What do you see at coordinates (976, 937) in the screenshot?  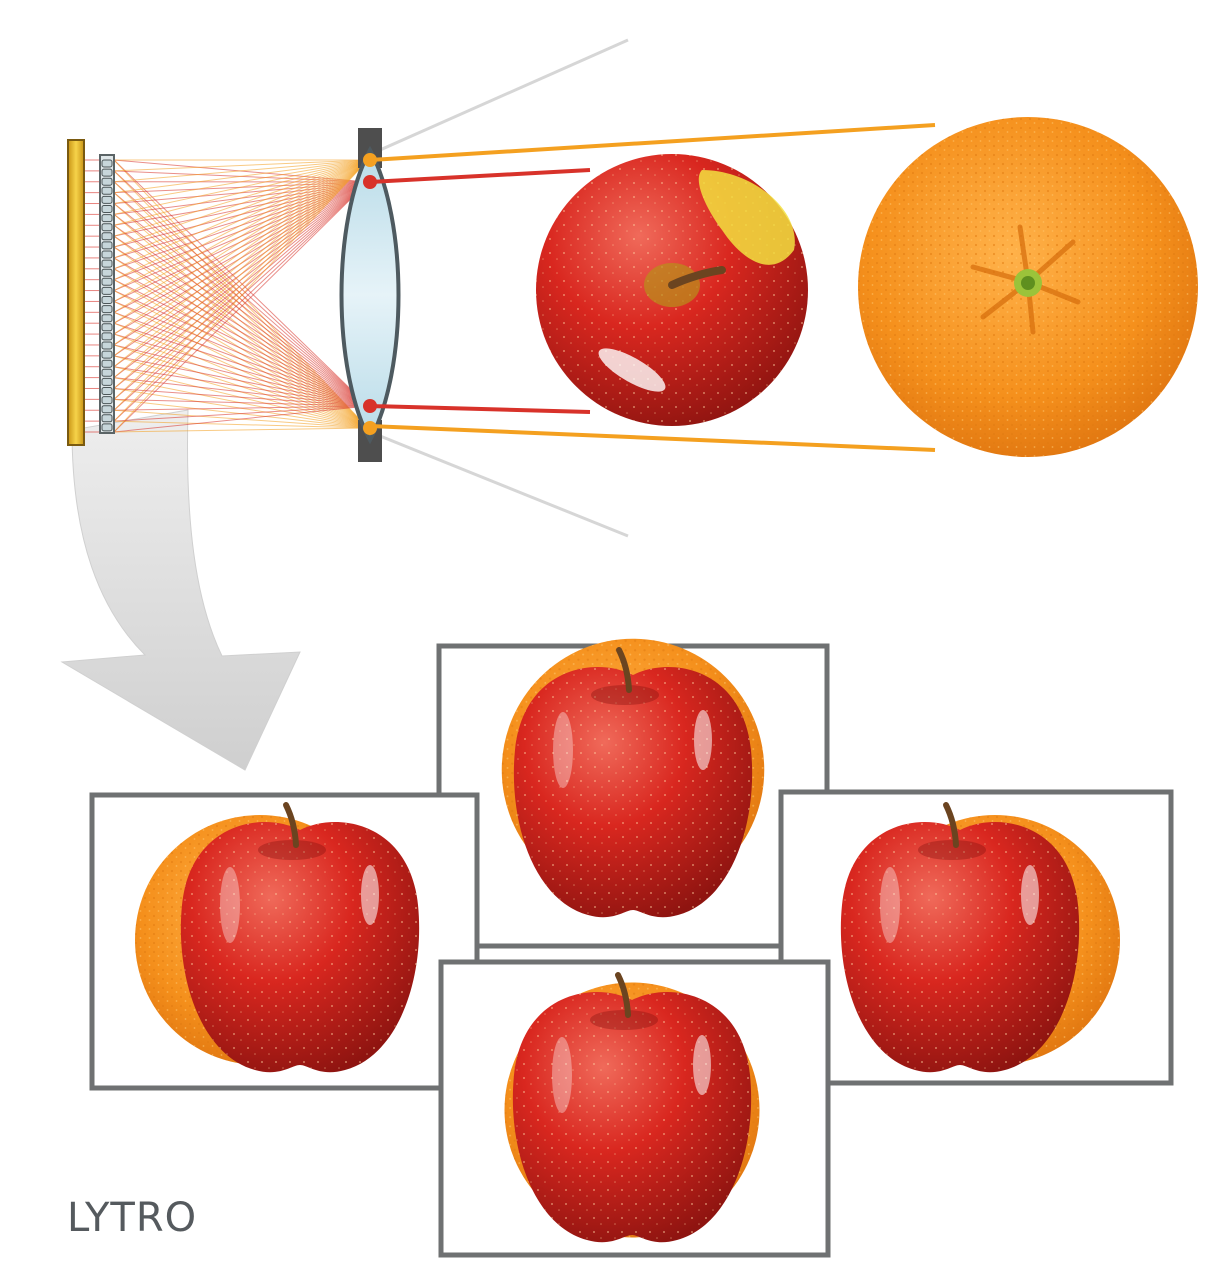 I see `view-right` at bounding box center [976, 937].